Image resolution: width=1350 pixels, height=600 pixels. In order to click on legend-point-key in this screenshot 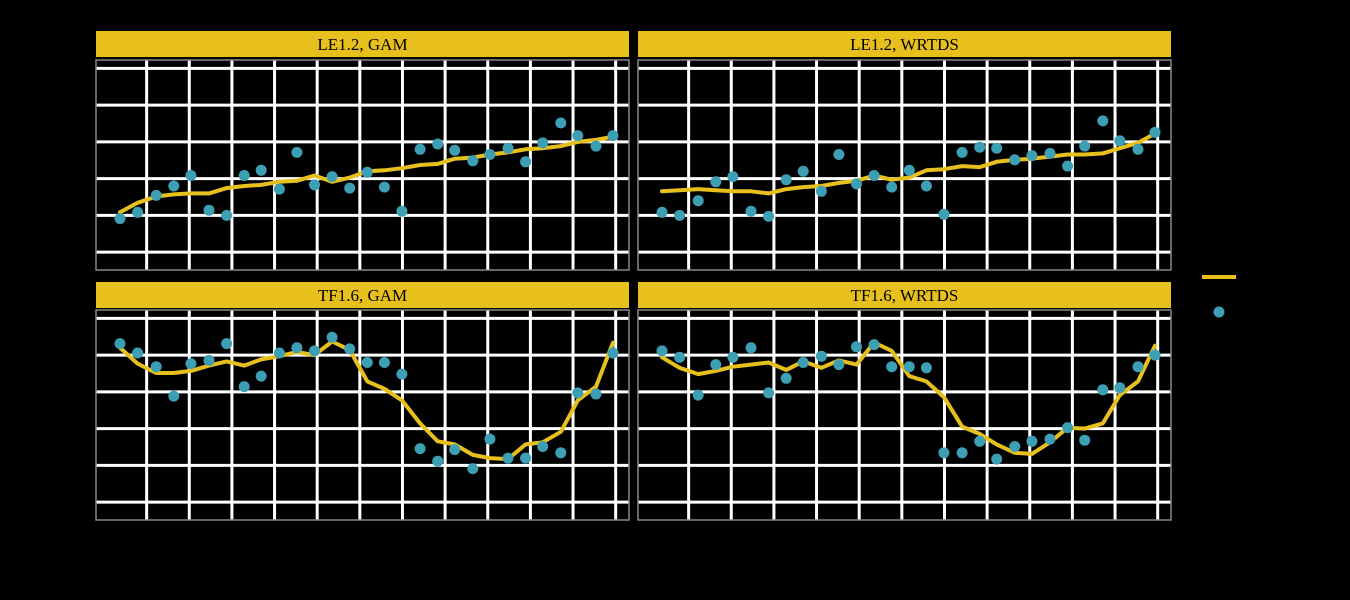, I will do `click(1219, 312)`.